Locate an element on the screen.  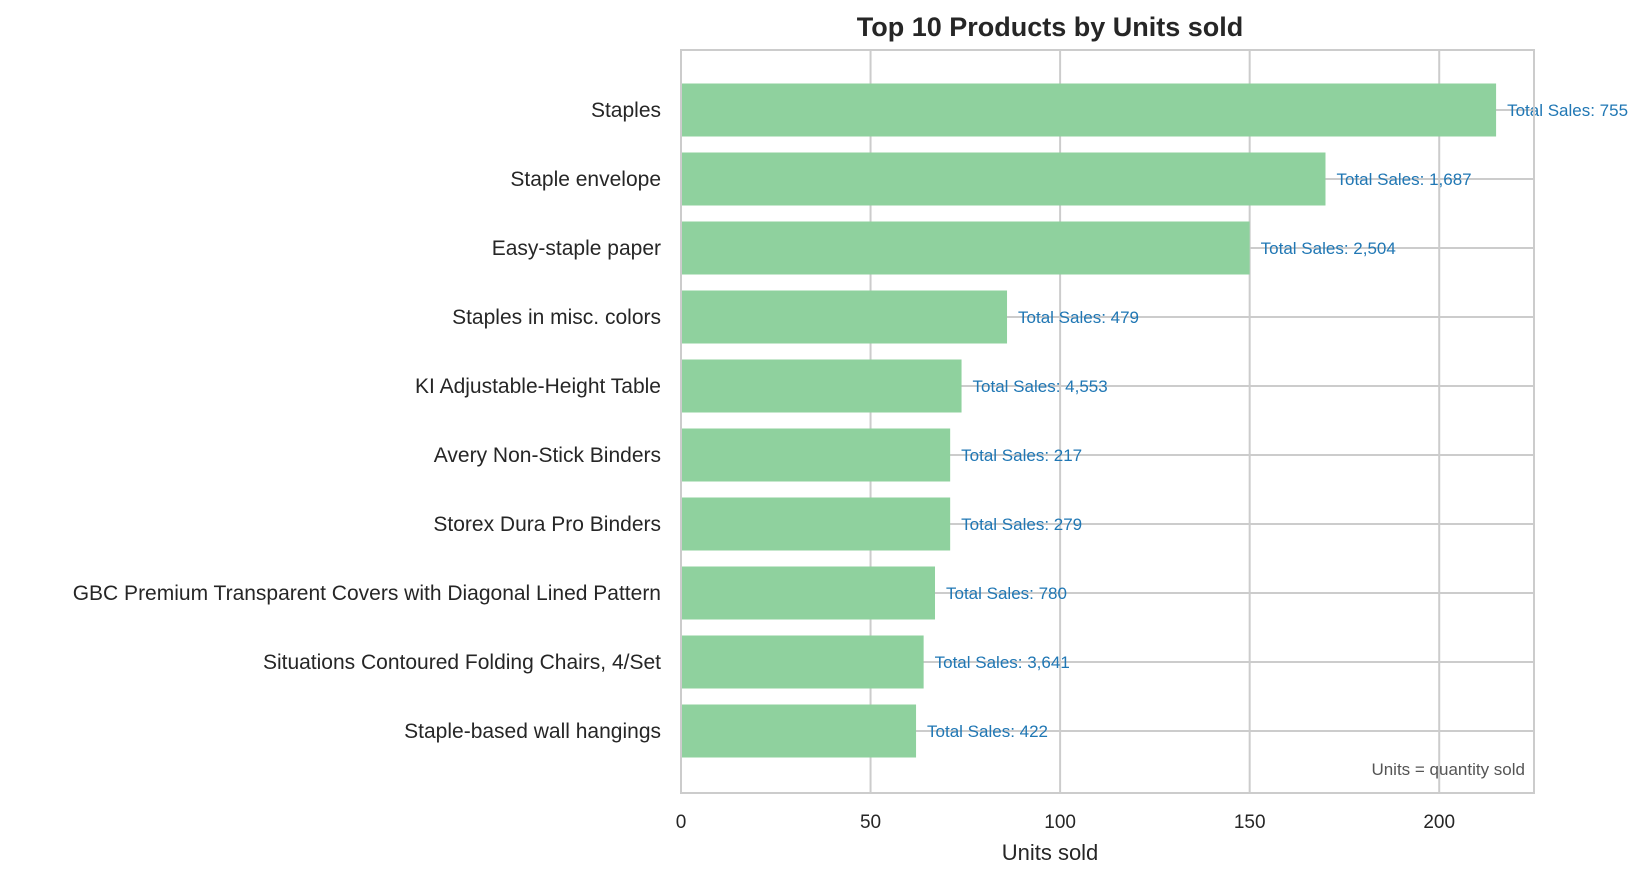
units-note: Units = quantity sold is located at coordinates (1448, 769).